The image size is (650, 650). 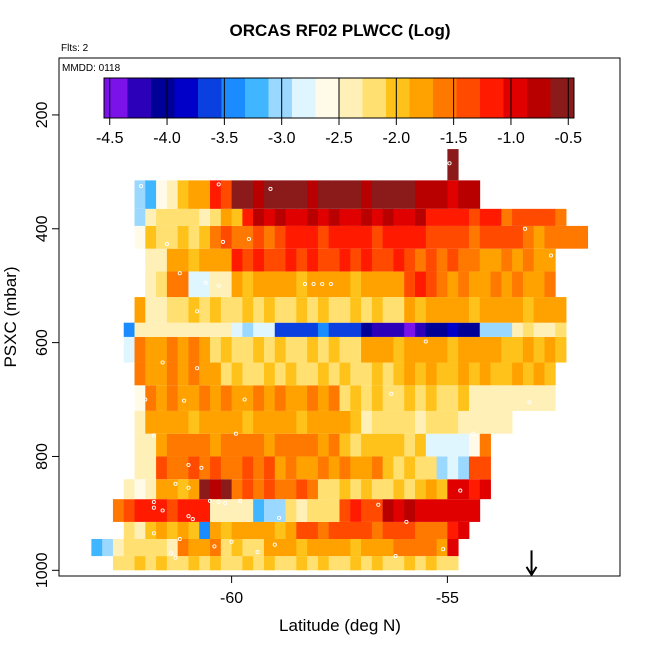 I want to click on y-tick-label: 200, so click(x=42, y=114).